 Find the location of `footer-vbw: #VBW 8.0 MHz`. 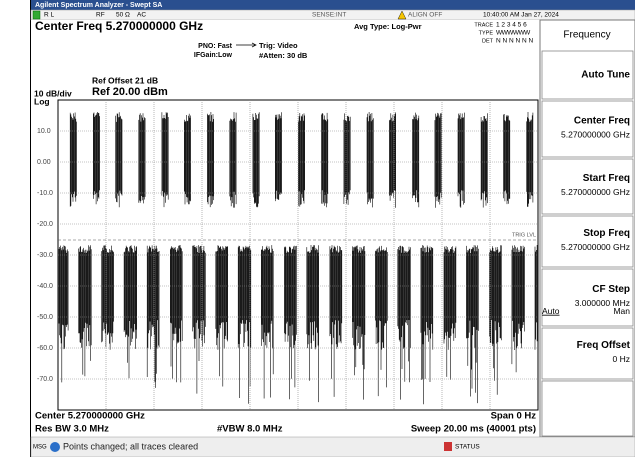

footer-vbw: #VBW 8.0 MHz is located at coordinates (250, 429).